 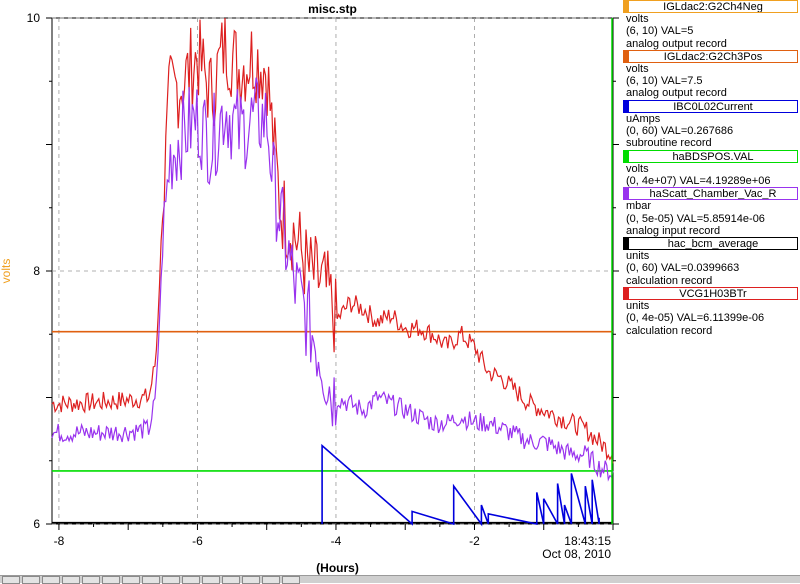 What do you see at coordinates (695, 318) in the screenshot?
I see `legend-range: (0, 4e-05) VAL=6.11399e-06` at bounding box center [695, 318].